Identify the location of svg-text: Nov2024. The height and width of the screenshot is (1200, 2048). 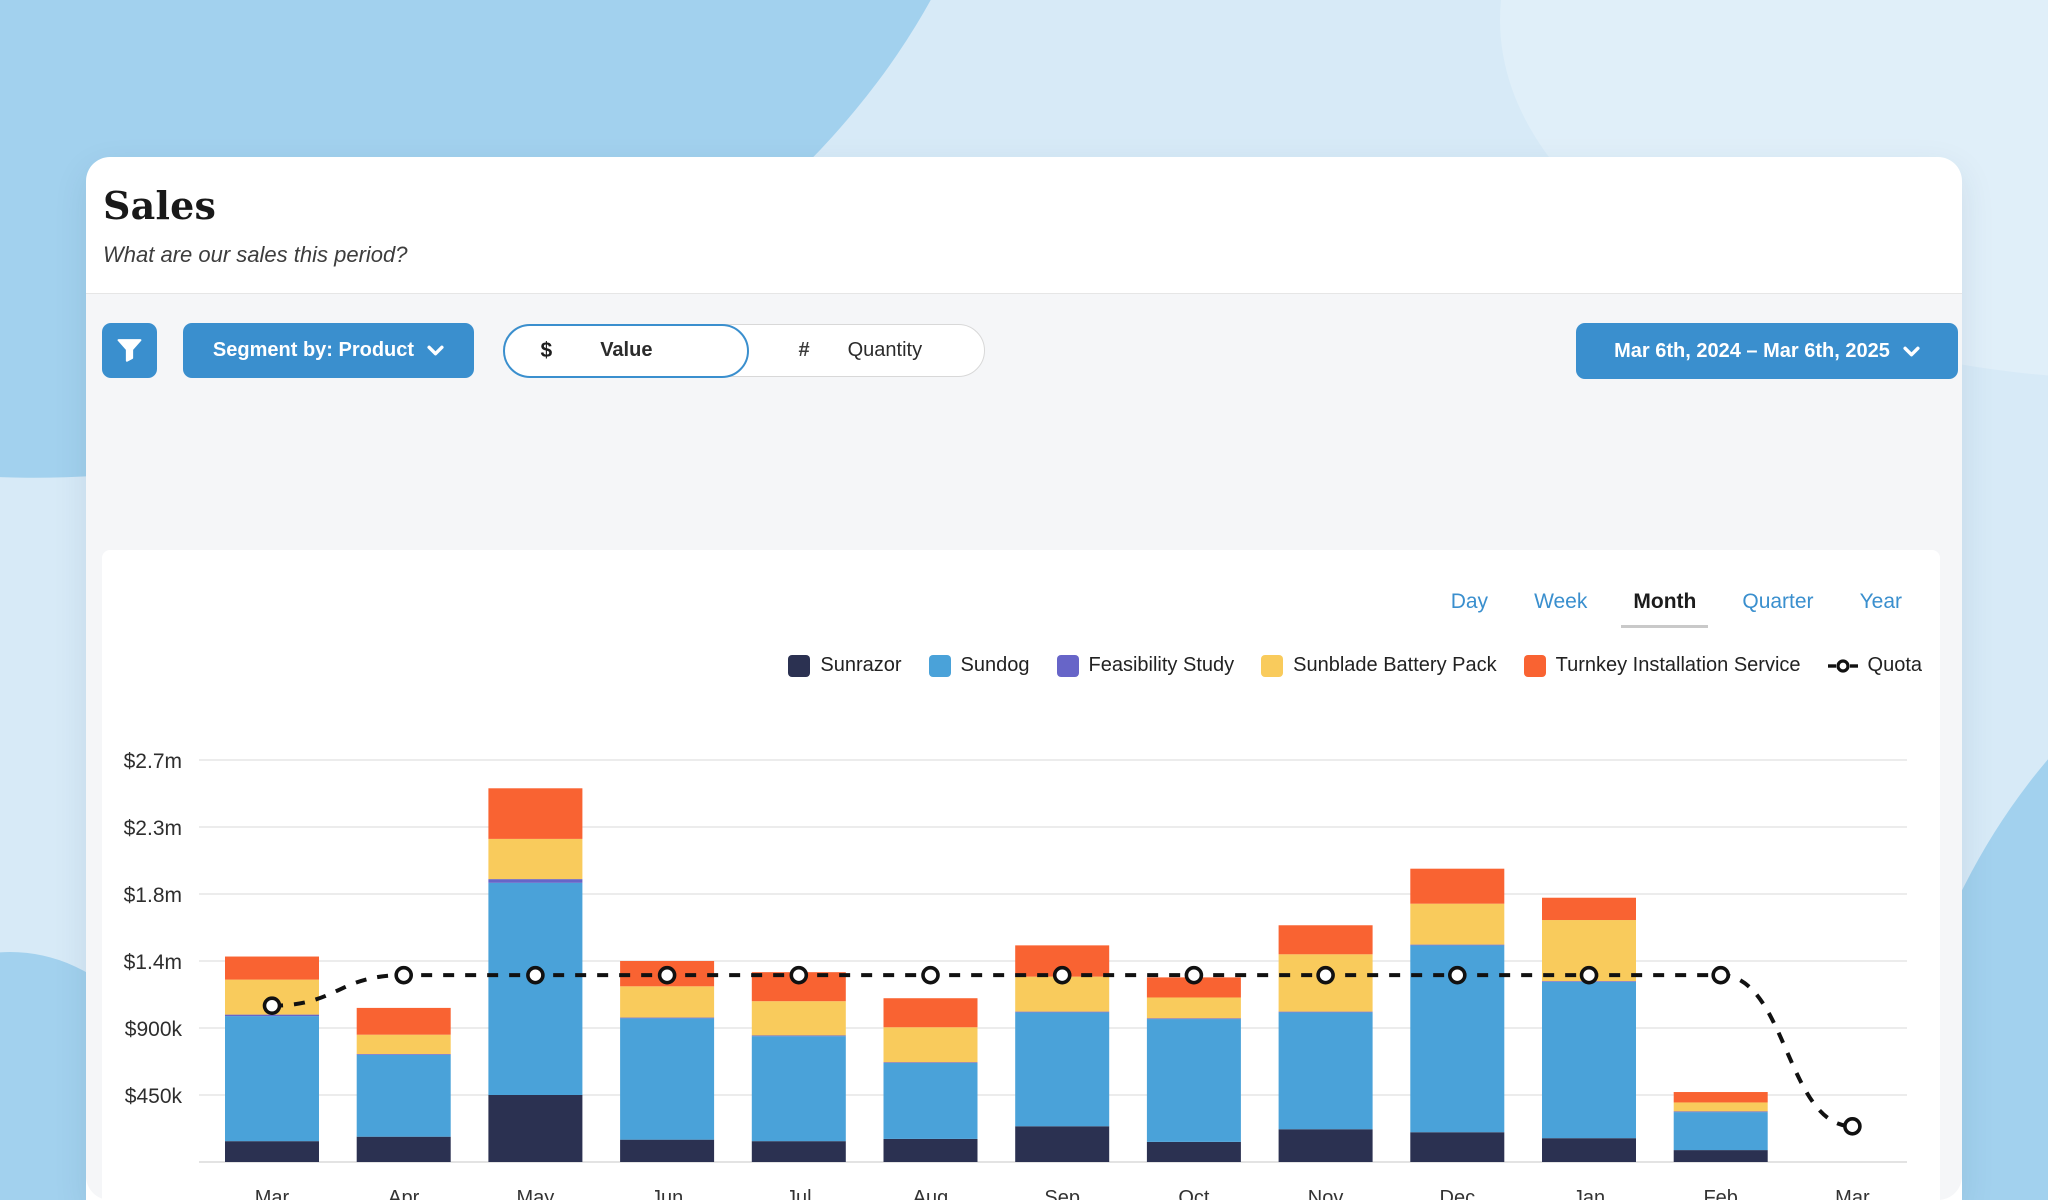
(1325, 1193).